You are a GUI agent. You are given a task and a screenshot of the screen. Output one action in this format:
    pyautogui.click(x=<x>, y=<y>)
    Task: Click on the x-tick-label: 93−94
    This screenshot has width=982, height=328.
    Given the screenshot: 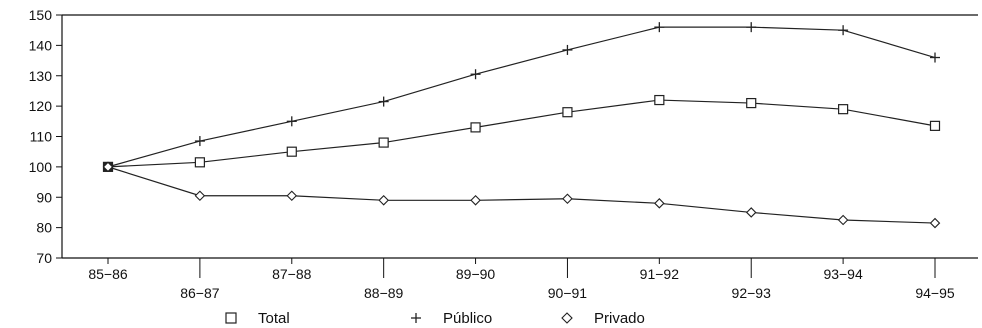 What is the action you would take?
    pyautogui.click(x=843, y=274)
    